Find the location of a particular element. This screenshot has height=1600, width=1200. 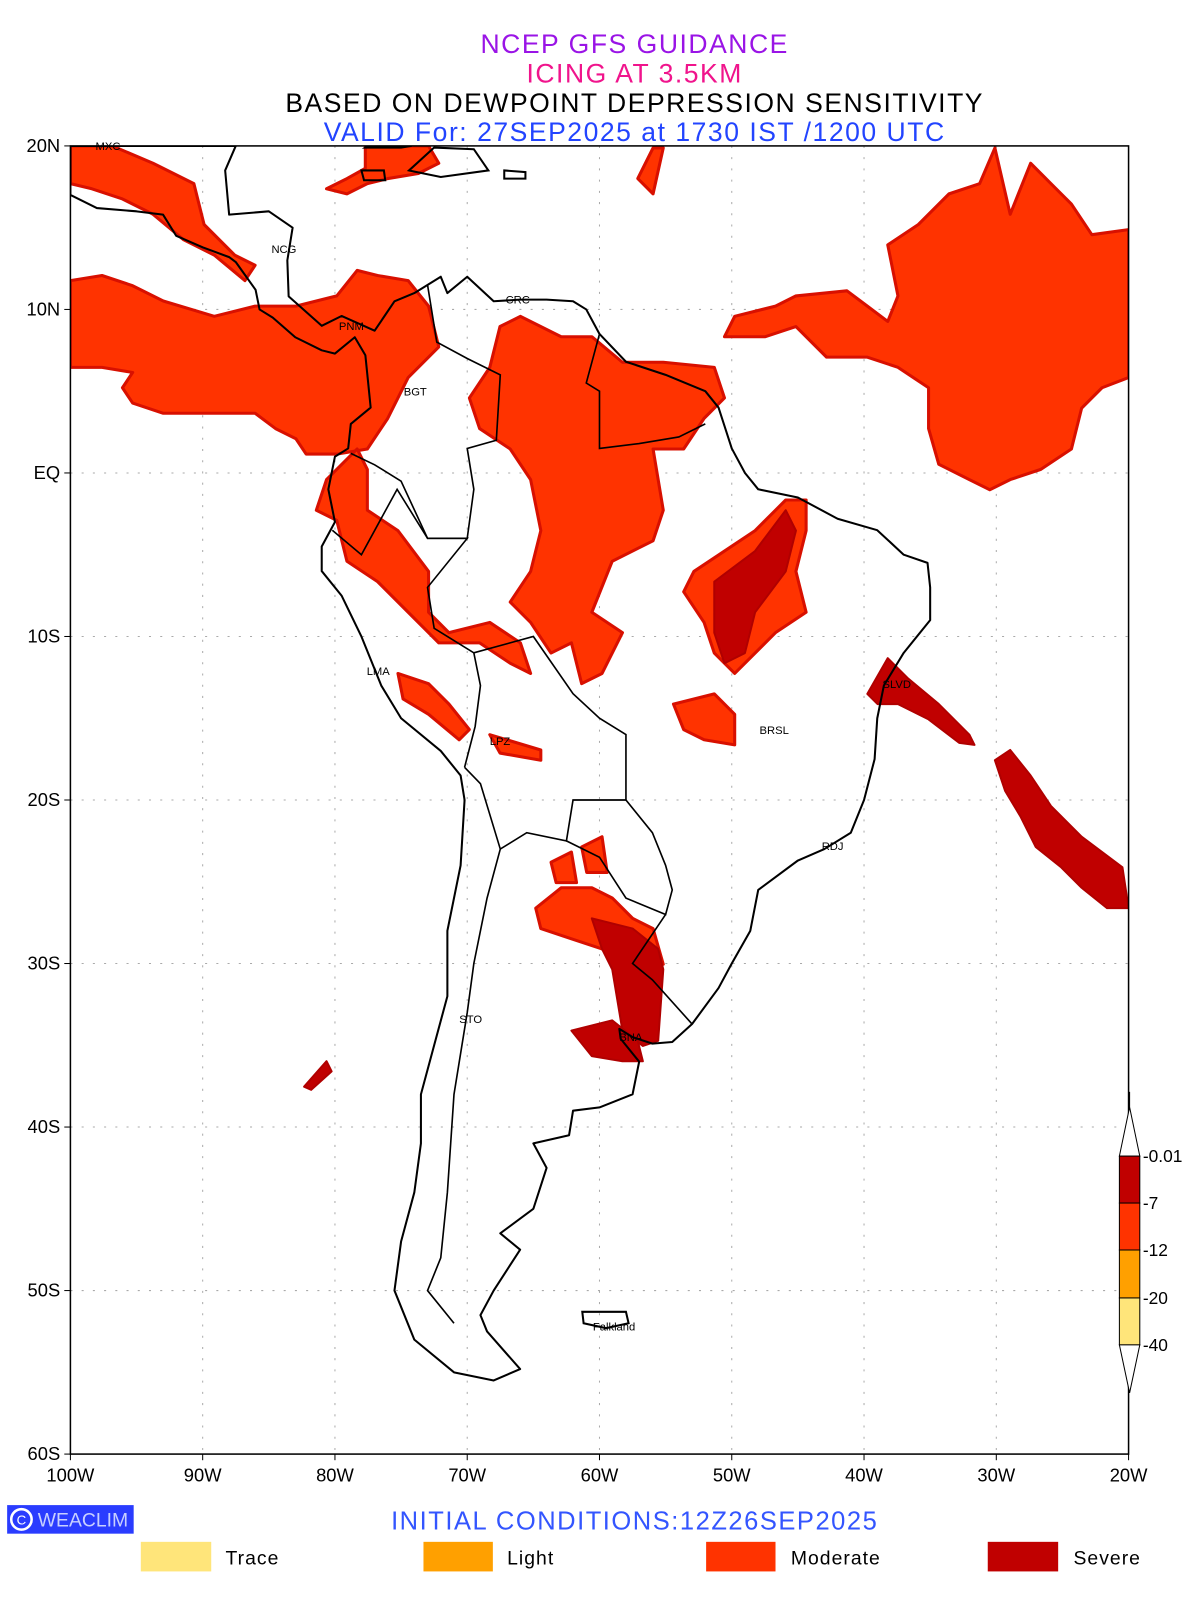

lon-tick-label: 100W is located at coordinates (70, 1475).